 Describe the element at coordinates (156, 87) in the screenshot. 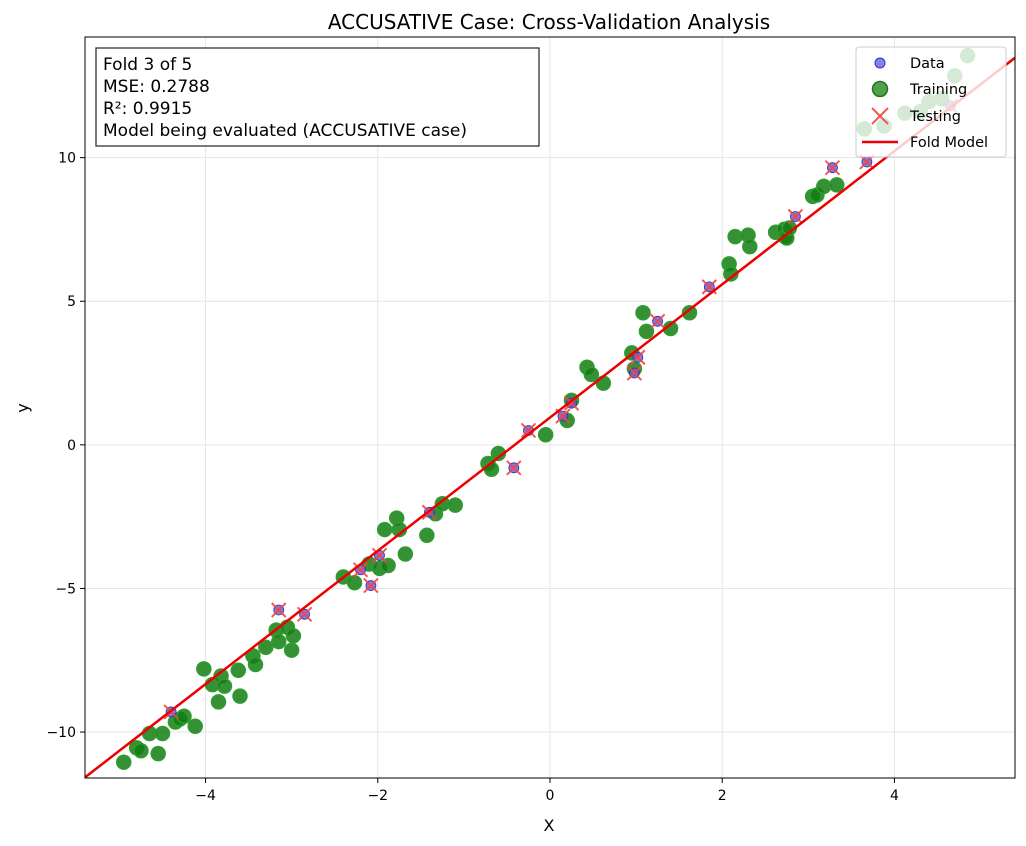

I see `info-mse: MSE: 0.2788` at that location.